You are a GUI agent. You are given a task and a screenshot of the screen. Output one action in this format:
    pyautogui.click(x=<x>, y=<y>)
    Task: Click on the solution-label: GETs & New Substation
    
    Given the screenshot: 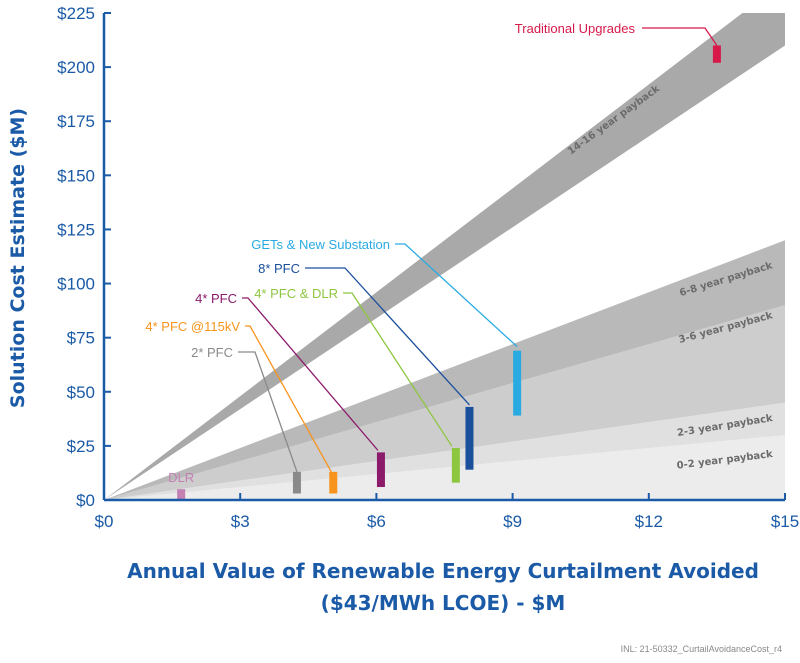 What is the action you would take?
    pyautogui.click(x=320, y=244)
    